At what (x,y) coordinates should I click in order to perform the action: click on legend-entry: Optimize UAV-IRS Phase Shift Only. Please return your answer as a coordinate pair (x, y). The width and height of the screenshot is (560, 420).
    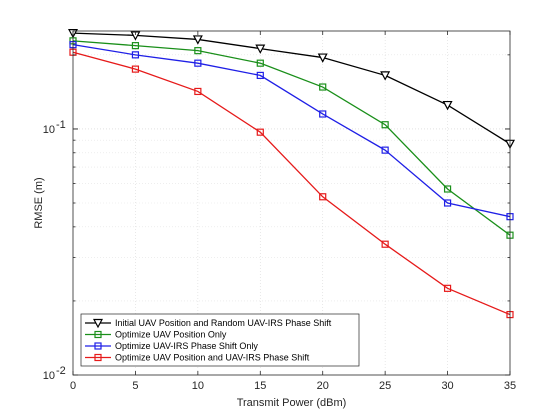
    Looking at the image, I should click on (186, 346).